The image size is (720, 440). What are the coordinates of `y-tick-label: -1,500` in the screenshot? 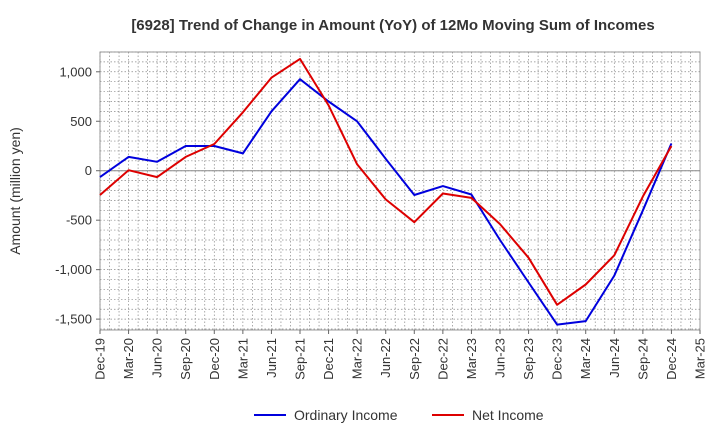 It's located at (73, 319).